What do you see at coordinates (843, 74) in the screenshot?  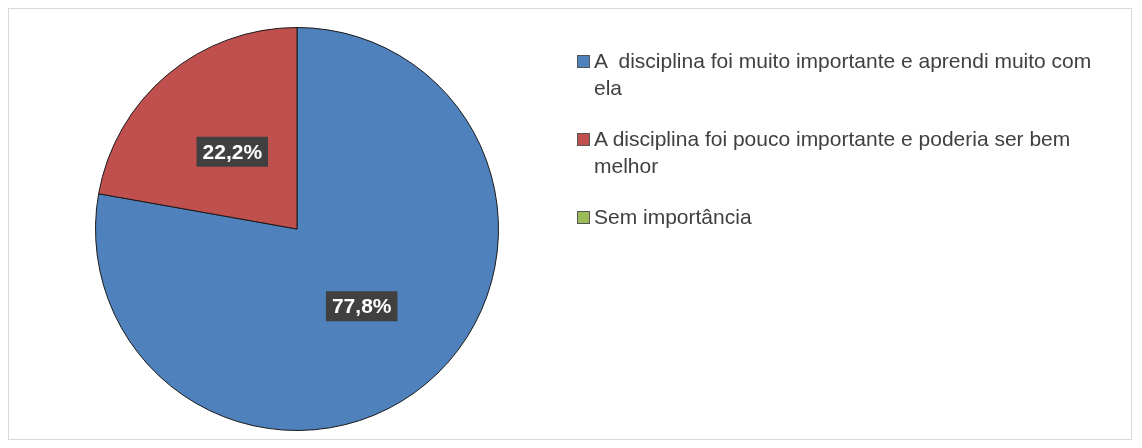 I see `legend-label: A disciplina foi muito importante e aprendi muito com ela` at bounding box center [843, 74].